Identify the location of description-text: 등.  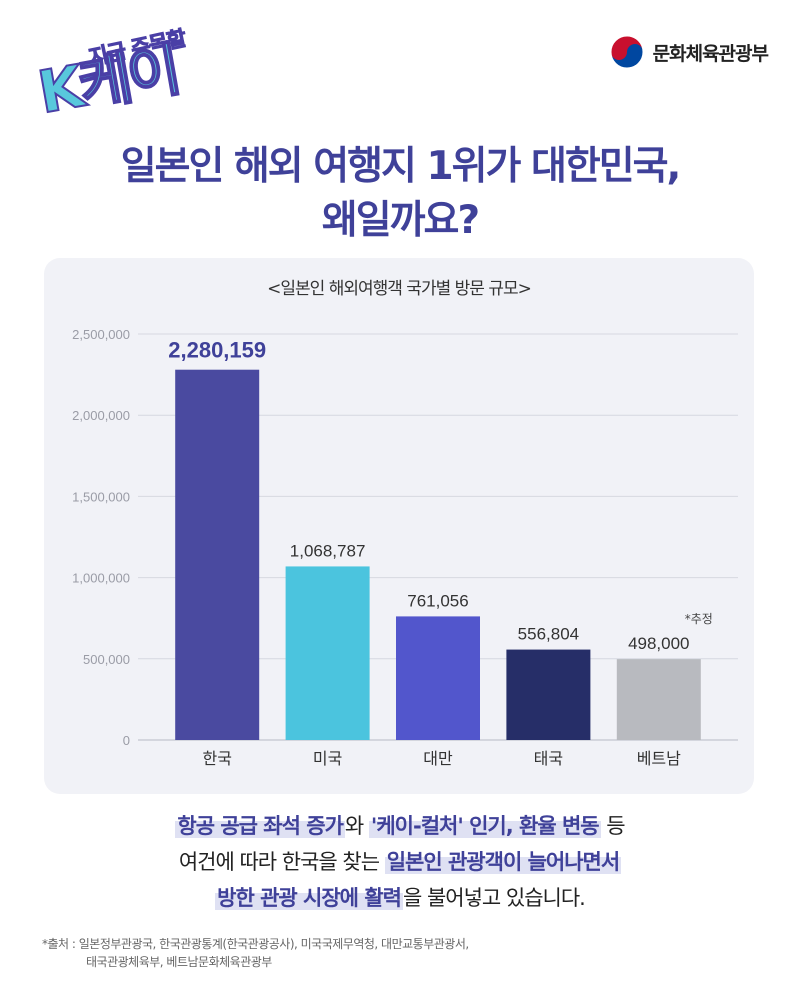
(612, 826).